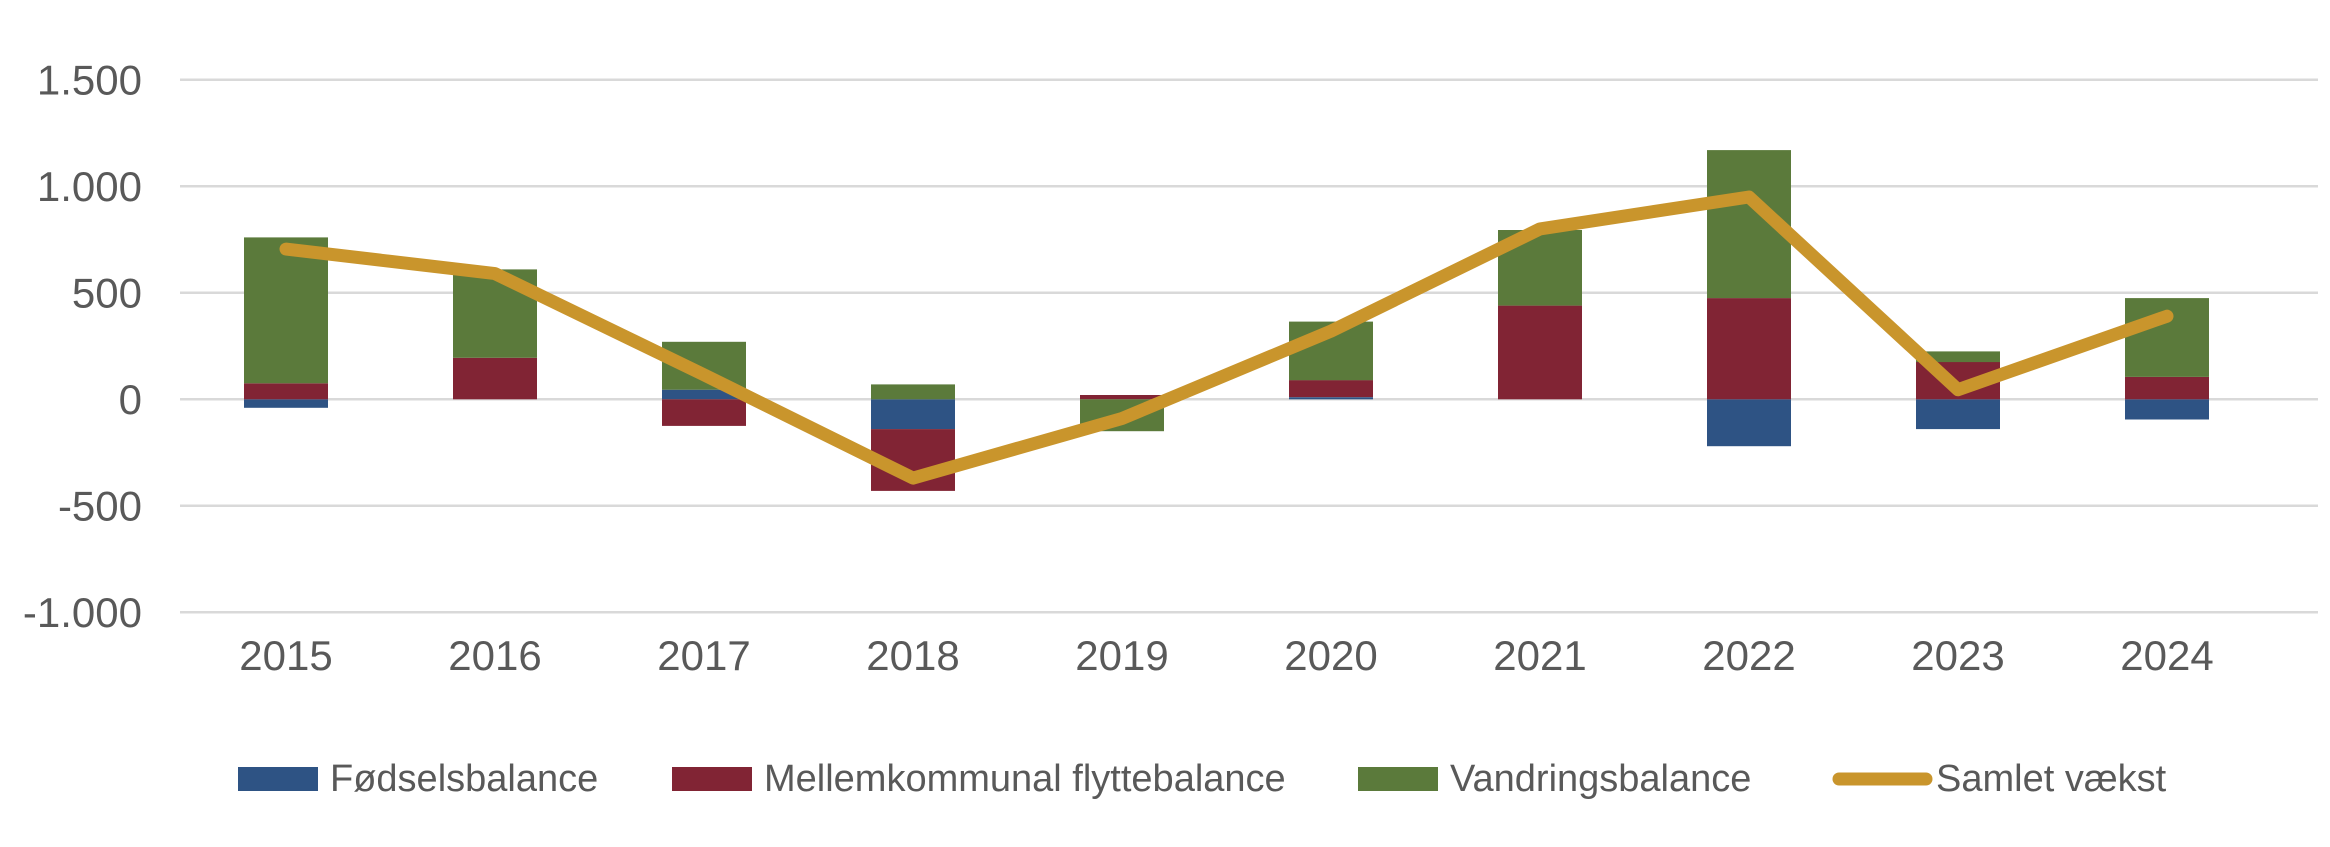 This screenshot has width=2330, height=847. I want to click on y-axis-tick-label: 1.500, so click(89, 79).